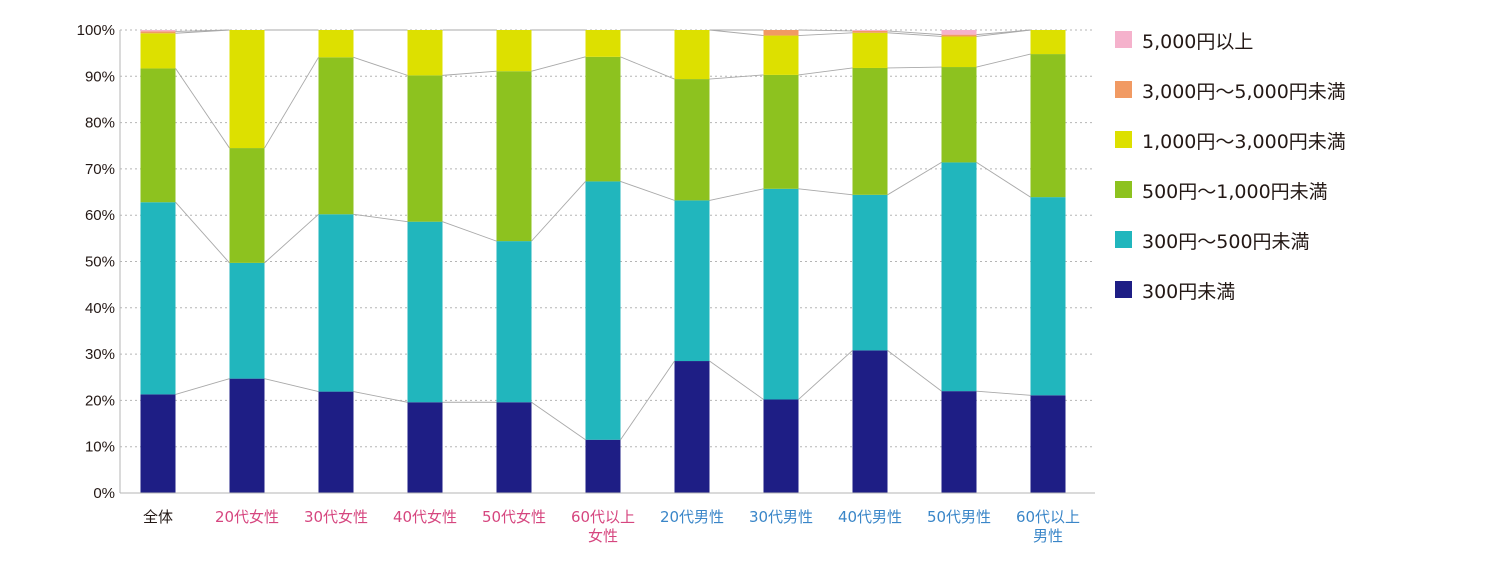 This screenshot has height=564, width=1500. What do you see at coordinates (100, 76) in the screenshot?
I see `y-tick-label: 90%` at bounding box center [100, 76].